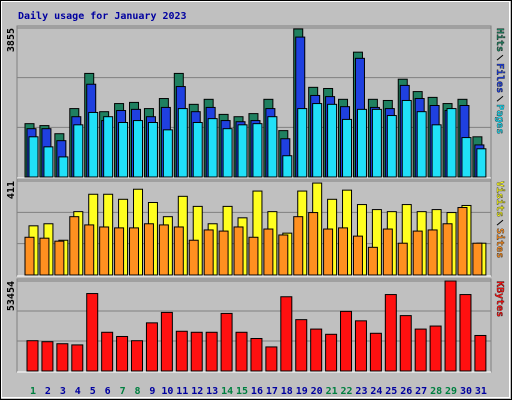 The height and width of the screenshot is (400, 512). I want to click on legend-entry: Hits, so click(500, 40).